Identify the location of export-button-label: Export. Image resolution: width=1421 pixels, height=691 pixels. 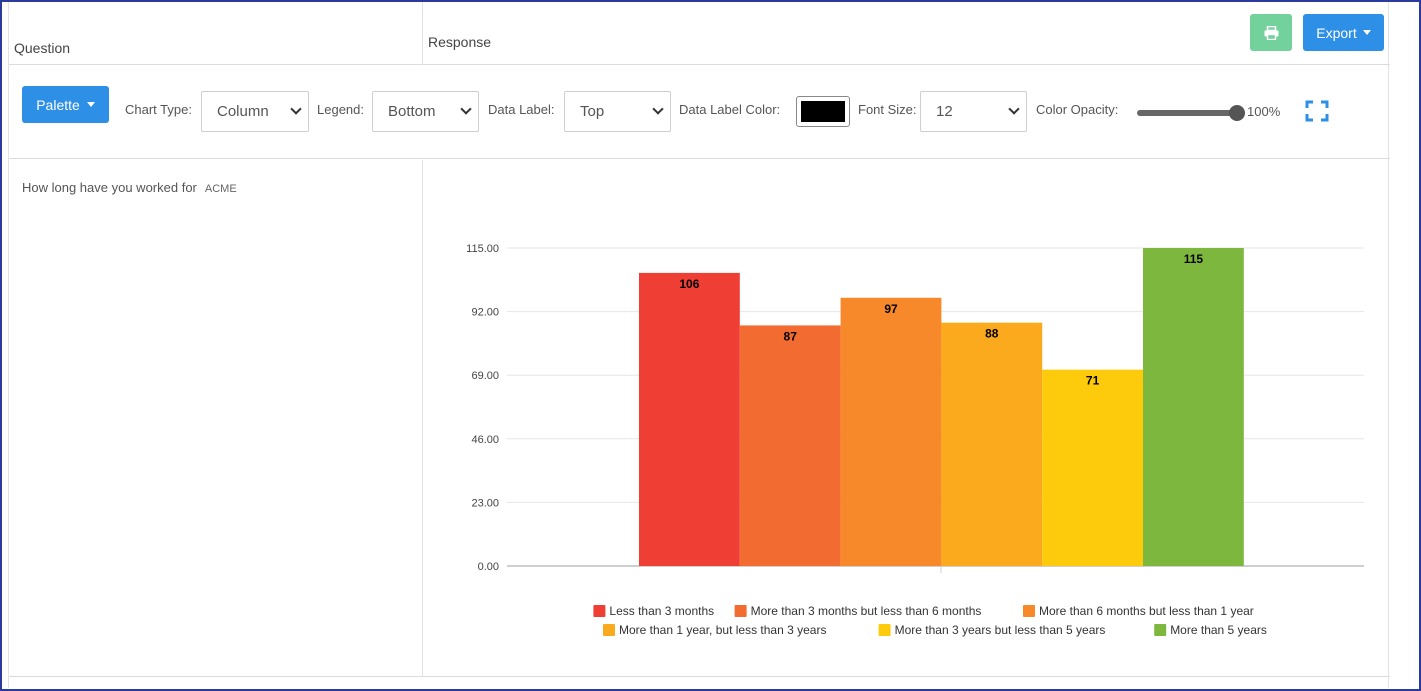
(1336, 32).